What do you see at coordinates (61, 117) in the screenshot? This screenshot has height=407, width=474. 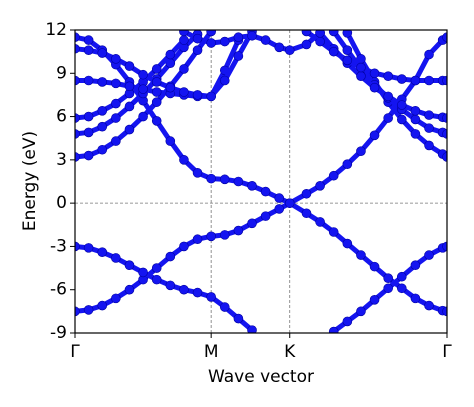 I see `y-tick-label: 6` at bounding box center [61, 117].